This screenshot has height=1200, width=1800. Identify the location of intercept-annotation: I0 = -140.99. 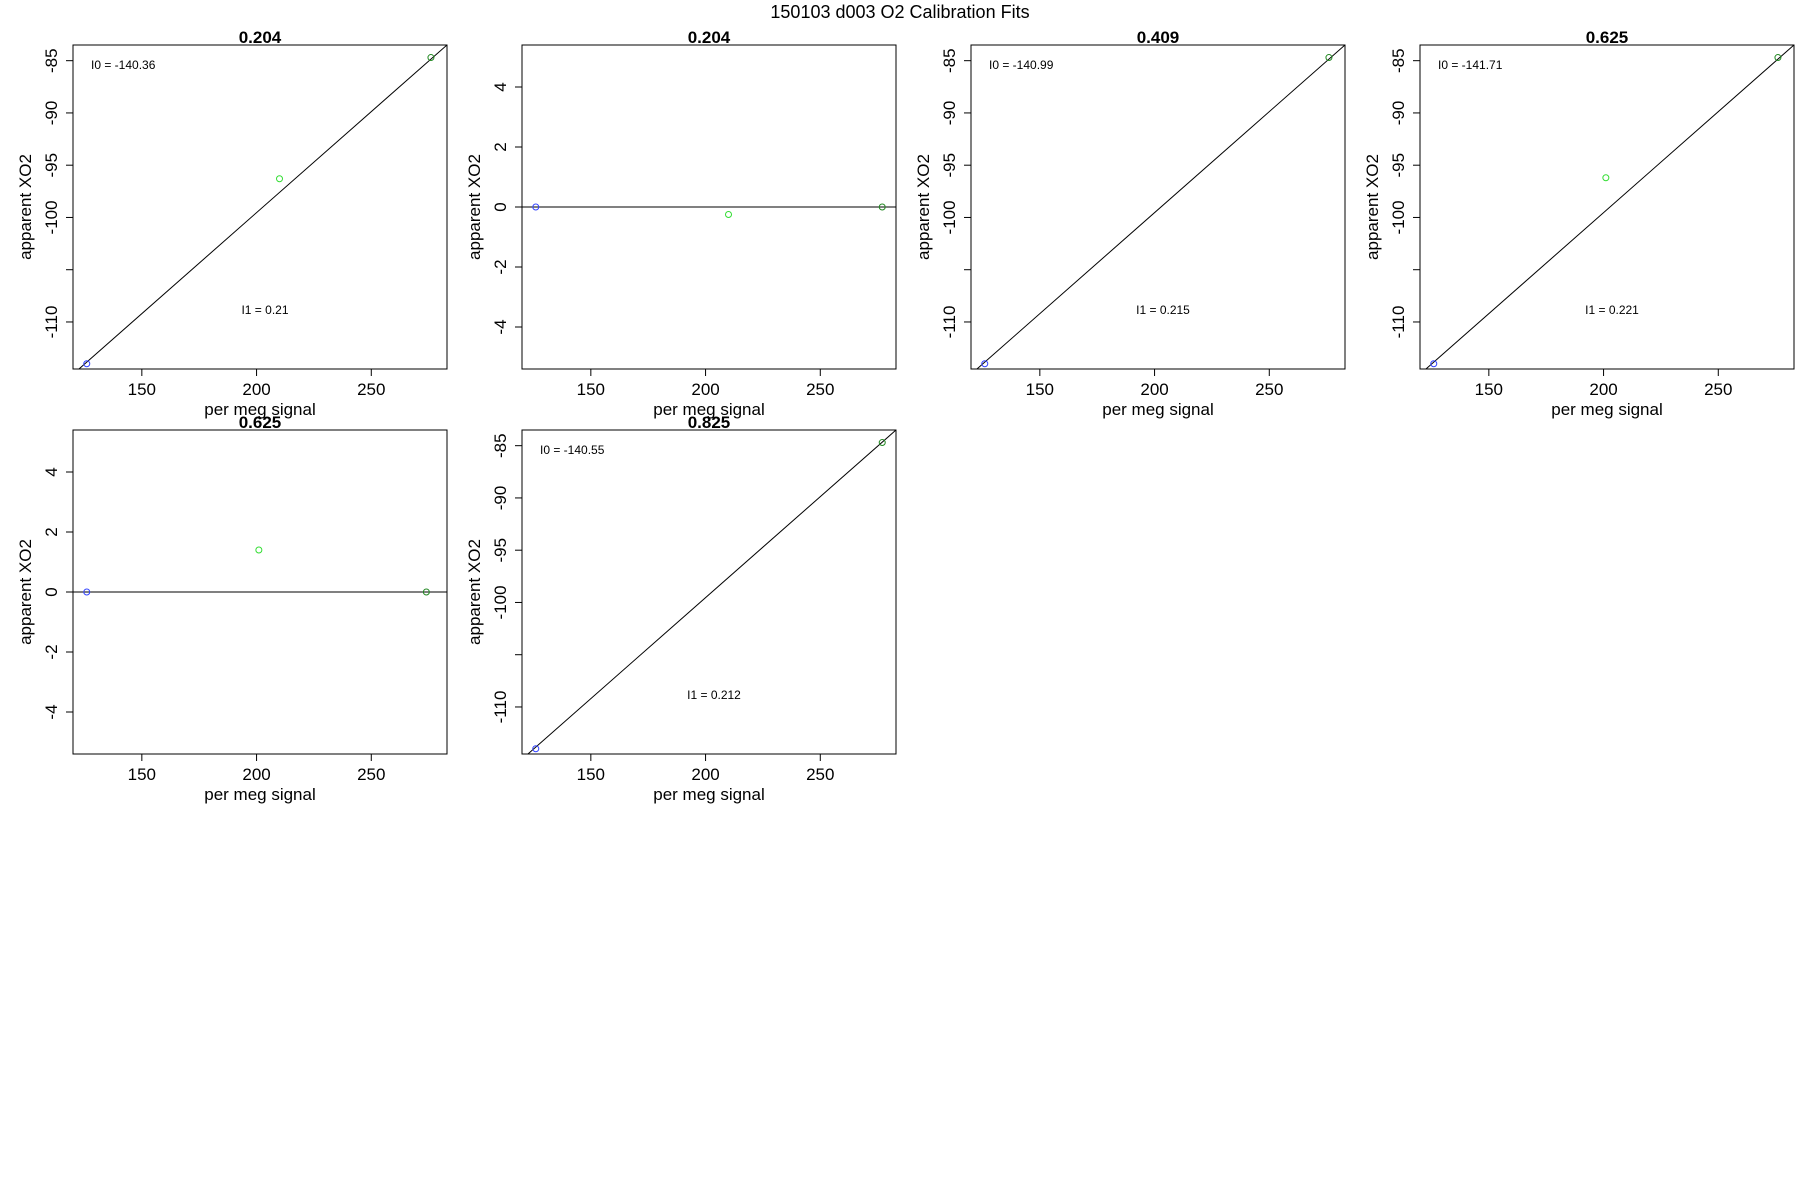
(1021, 65).